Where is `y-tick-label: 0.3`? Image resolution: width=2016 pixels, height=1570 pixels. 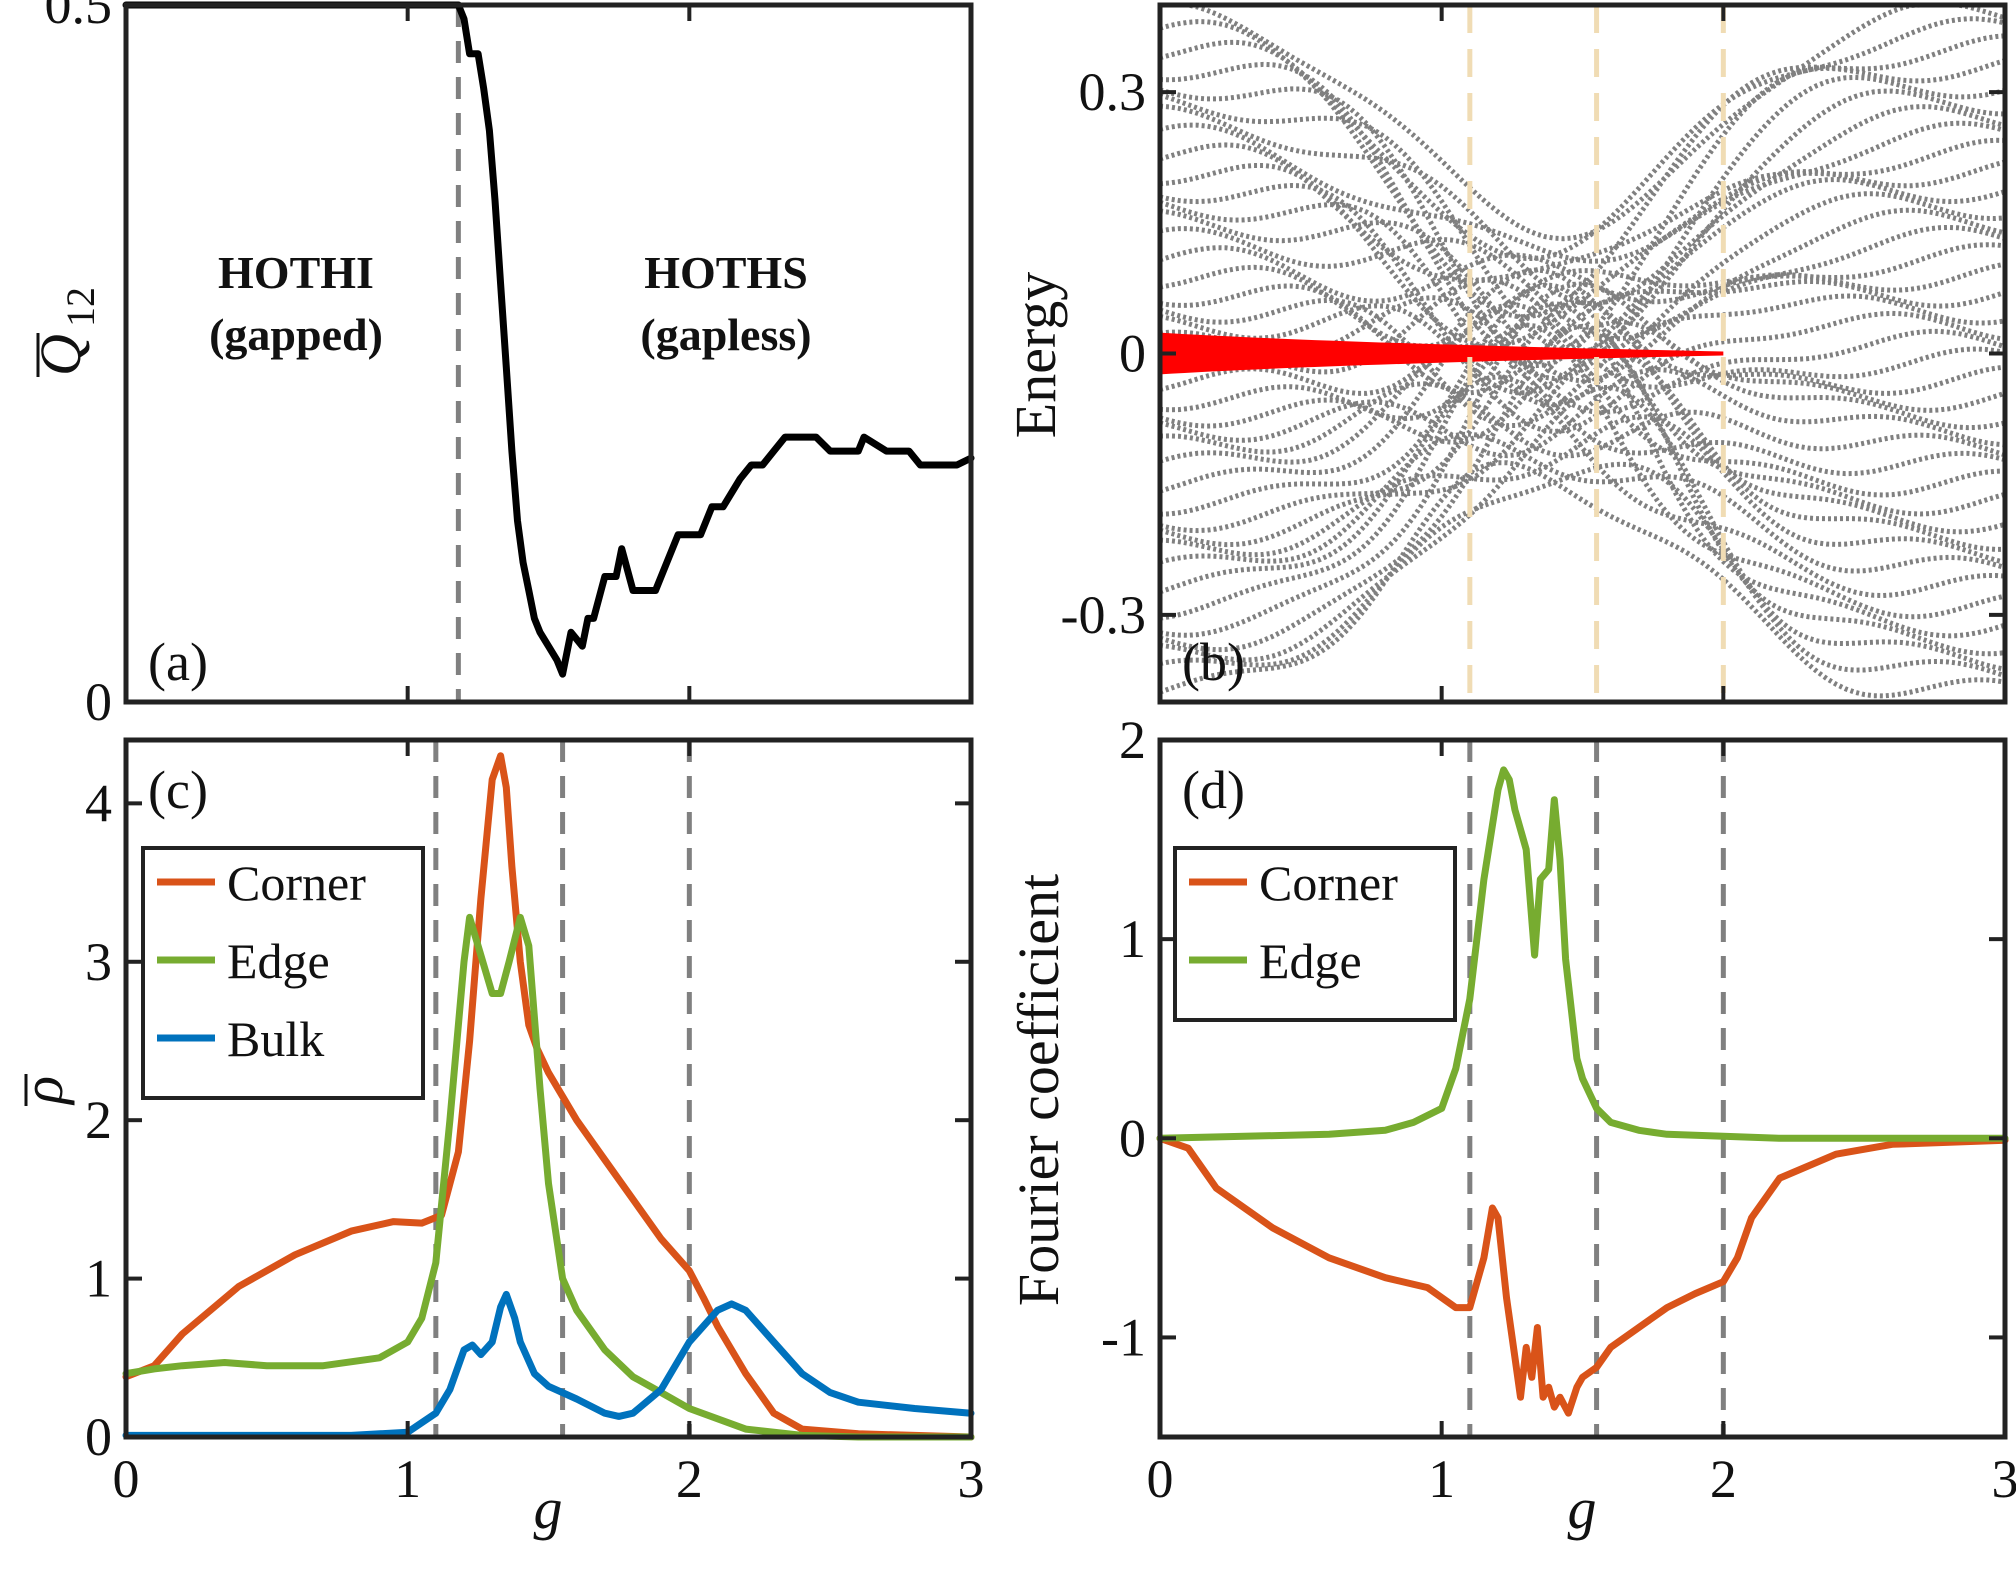 y-tick-label: 0.3 is located at coordinates (1113, 92).